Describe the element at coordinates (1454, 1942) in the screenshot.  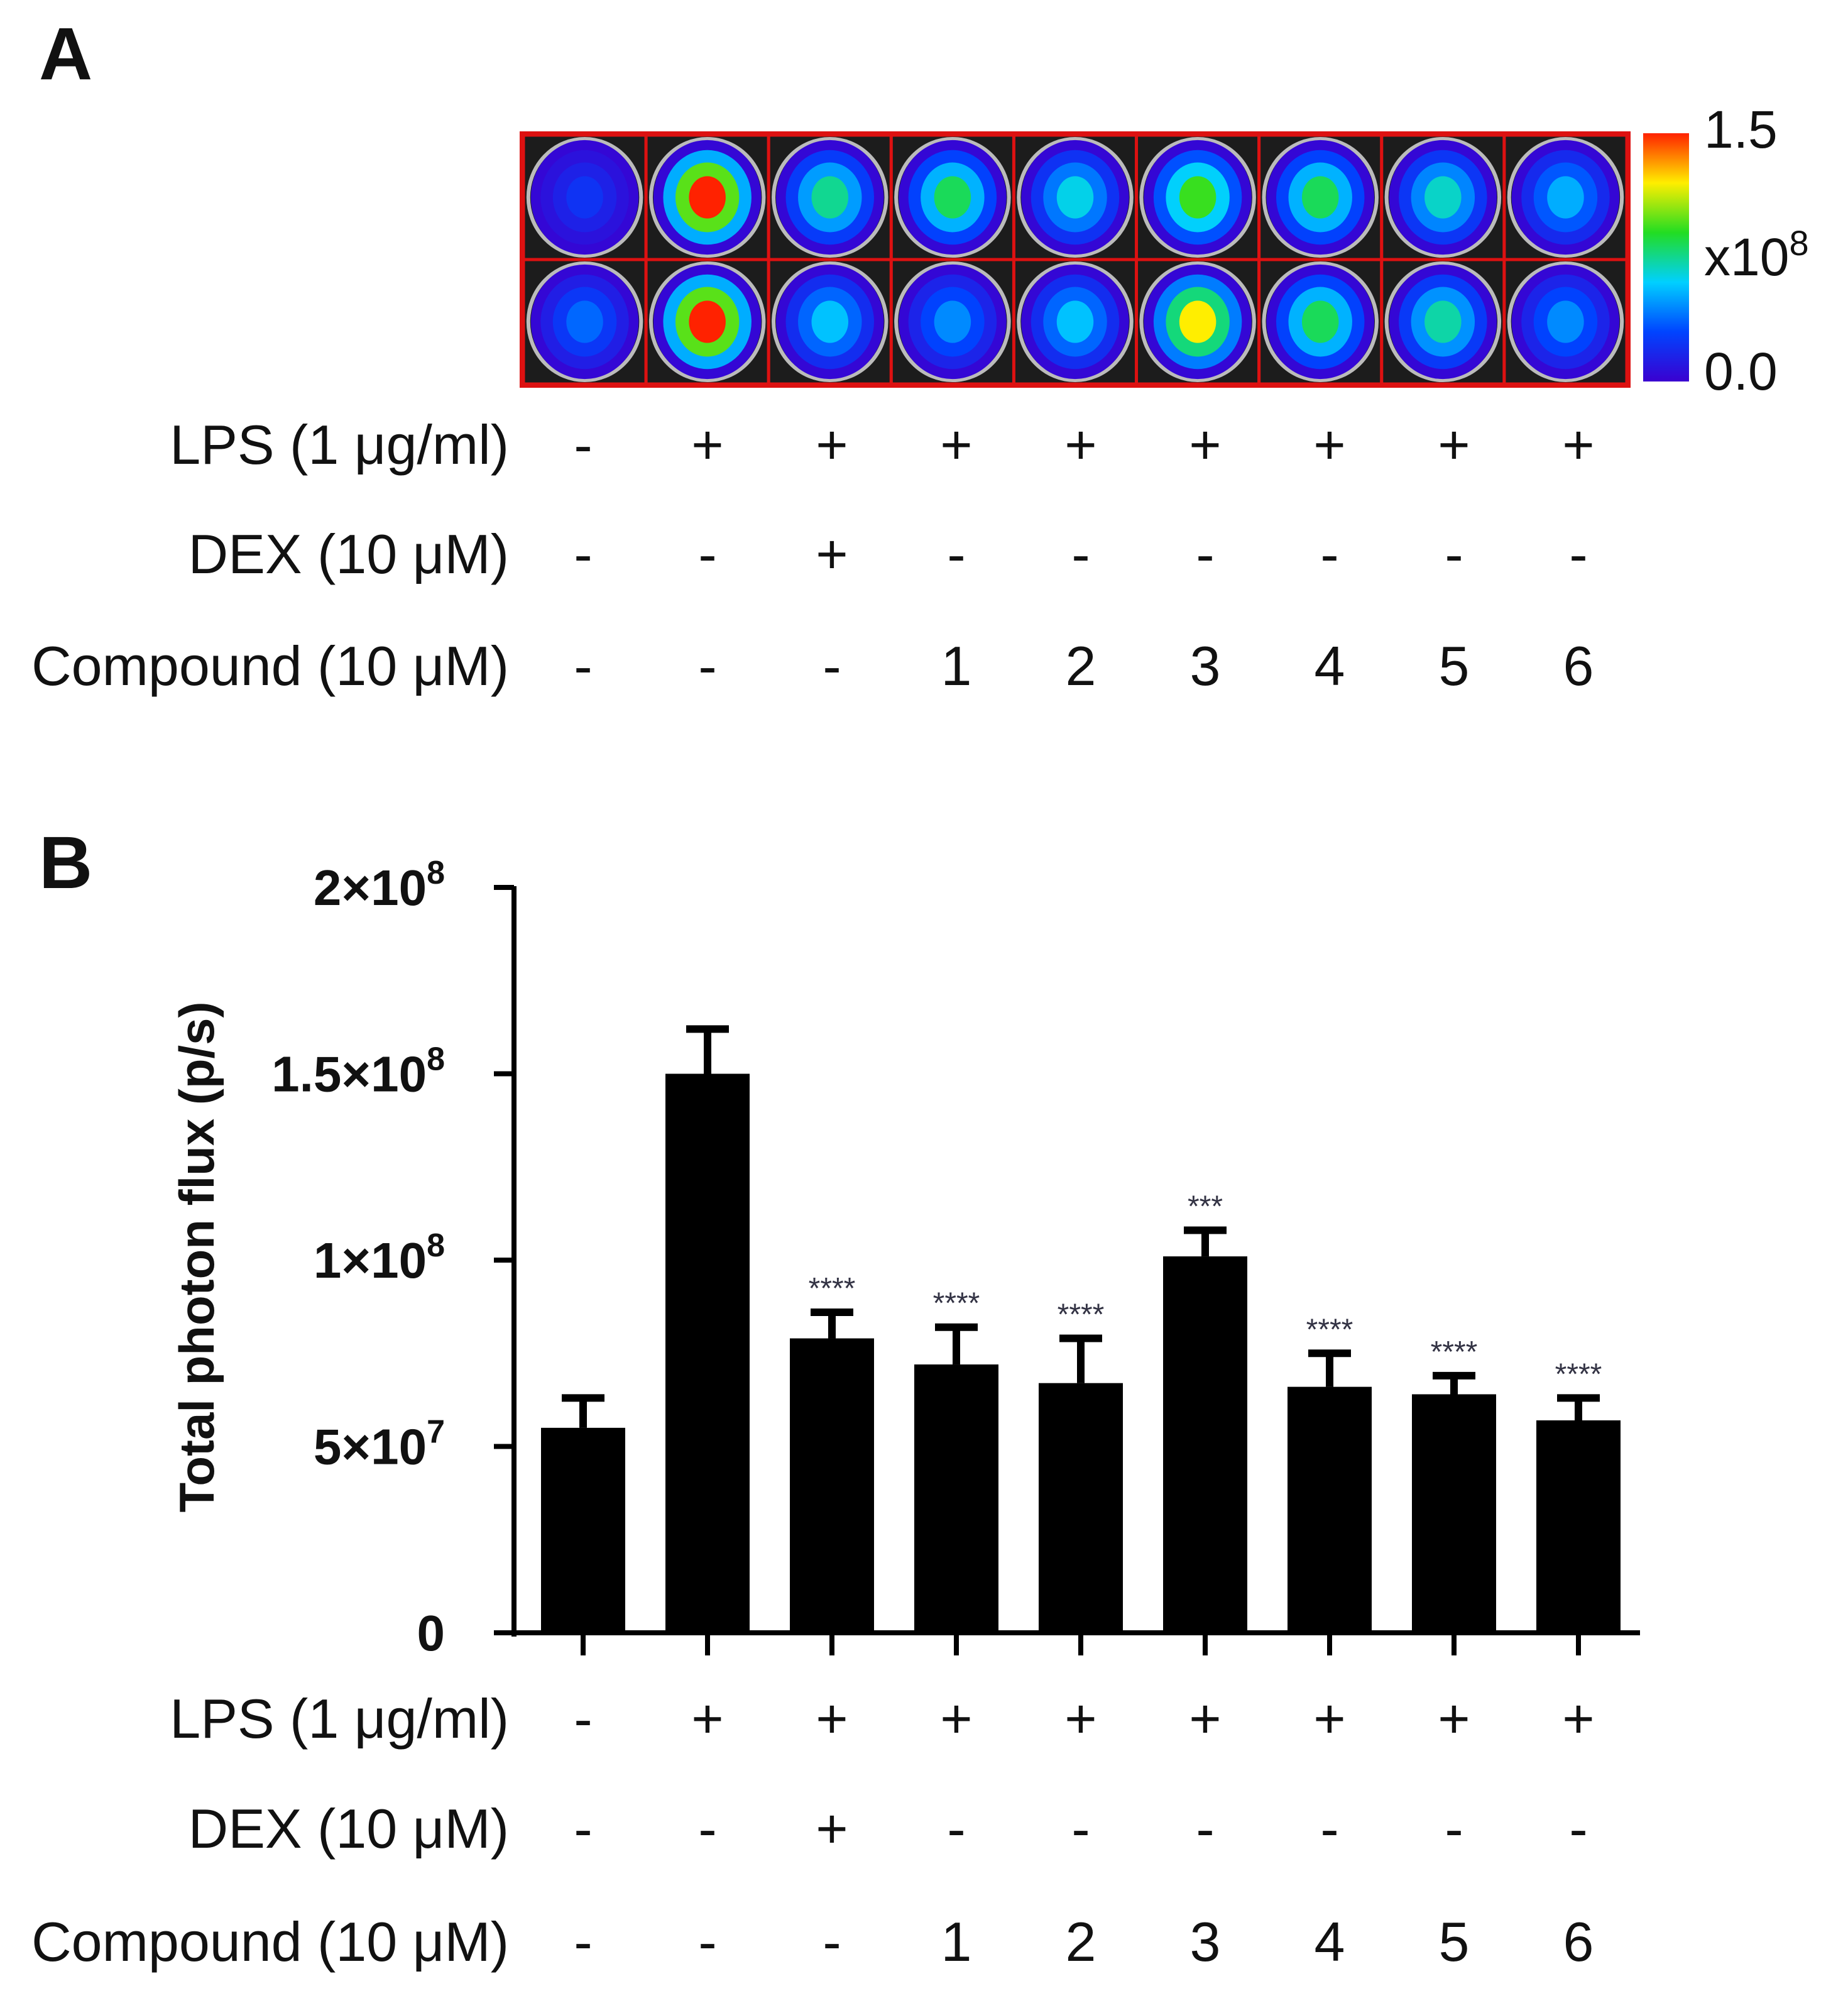
I see `condition-cell-compound: 5` at that location.